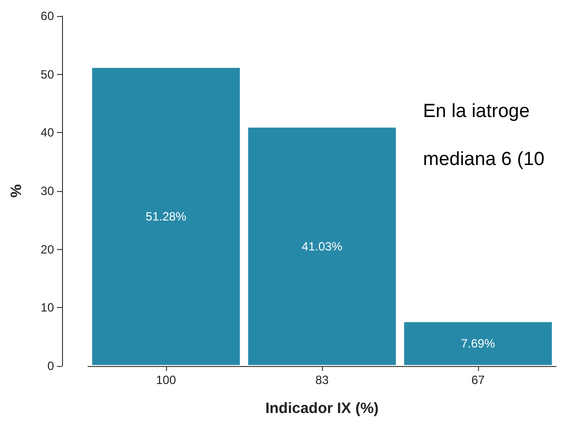  What do you see at coordinates (50, 366) in the screenshot?
I see `y-tick-label: 0` at bounding box center [50, 366].